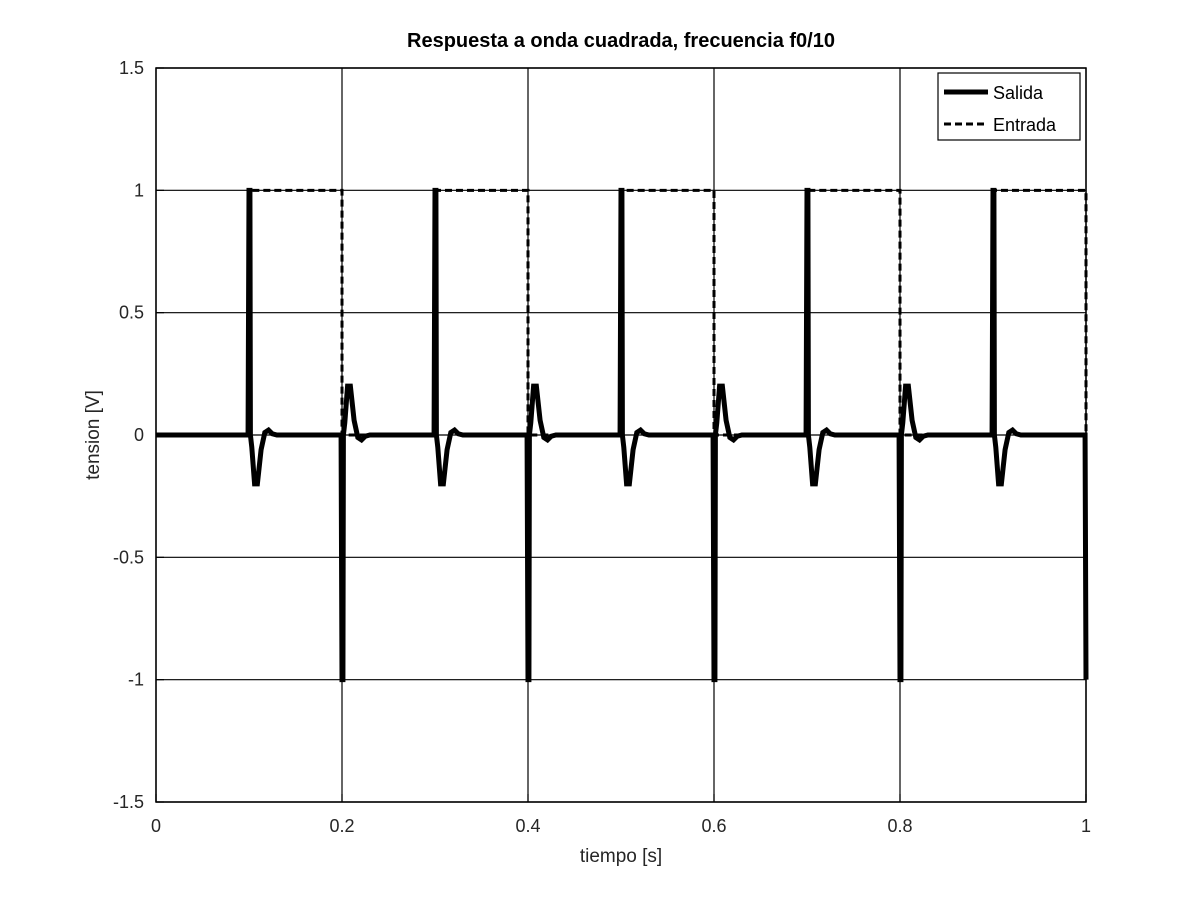 The image size is (1200, 900). Describe the element at coordinates (621, 856) in the screenshot. I see `x-axis-label: tiempo [s]` at that location.